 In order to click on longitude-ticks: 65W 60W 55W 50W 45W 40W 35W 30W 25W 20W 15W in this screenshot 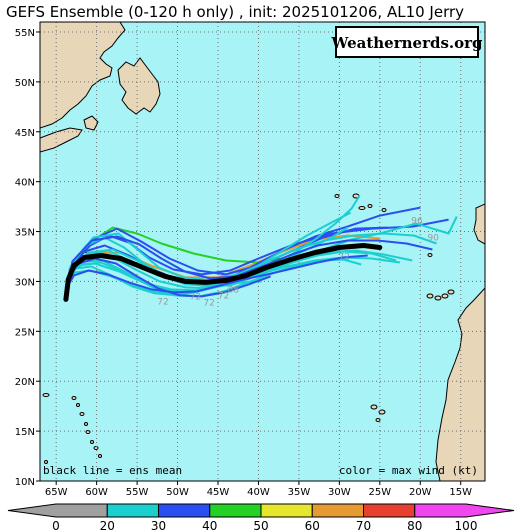, I will do `click(258, 489)`.